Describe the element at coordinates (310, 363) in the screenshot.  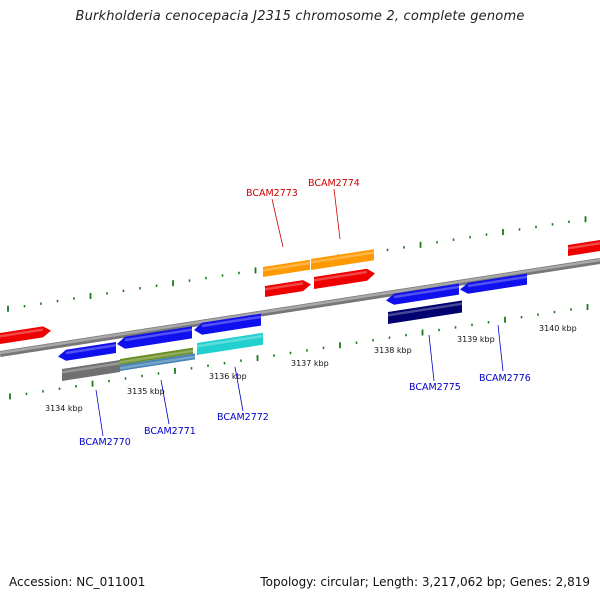
I see `kbp-label: 3137 kbp` at that location.